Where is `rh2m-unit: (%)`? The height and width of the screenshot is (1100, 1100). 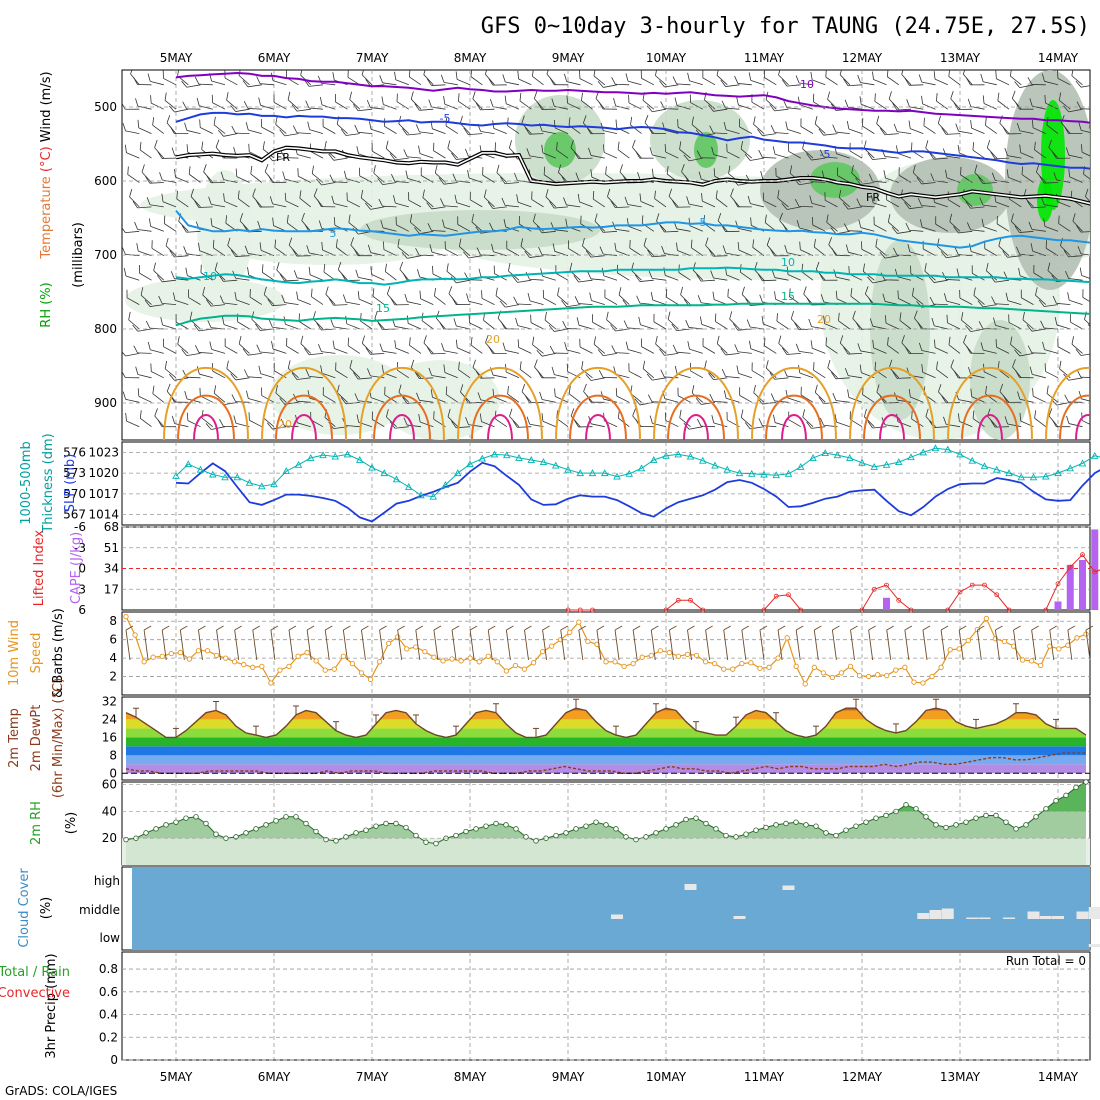
rh2m-unit: (%) is located at coordinates (71, 823).